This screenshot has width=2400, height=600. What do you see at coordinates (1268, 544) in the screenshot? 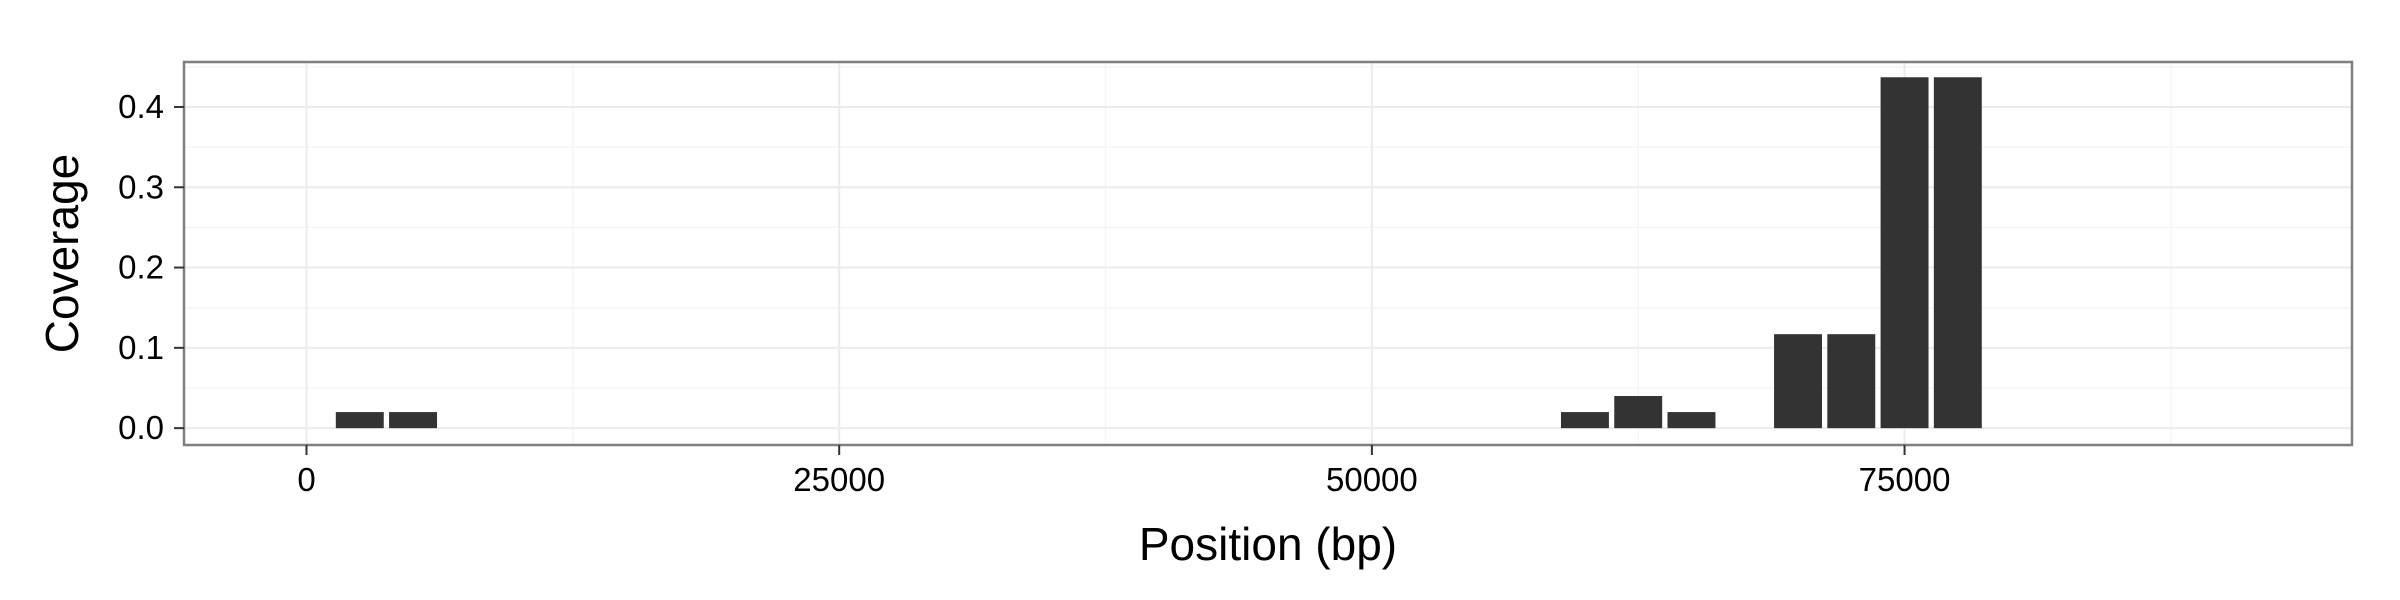
I see `x-axis-title: Position (bp)` at bounding box center [1268, 544].